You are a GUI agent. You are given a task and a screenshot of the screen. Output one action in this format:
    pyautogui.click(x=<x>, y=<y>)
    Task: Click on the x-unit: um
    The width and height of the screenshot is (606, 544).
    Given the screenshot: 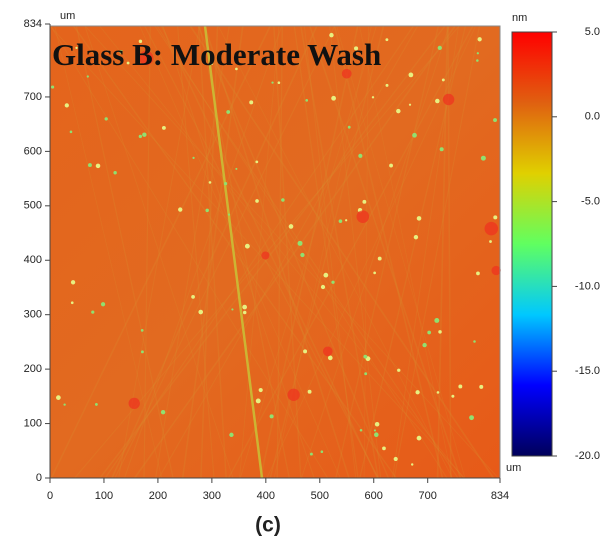 What is the action you would take?
    pyautogui.click(x=513, y=468)
    